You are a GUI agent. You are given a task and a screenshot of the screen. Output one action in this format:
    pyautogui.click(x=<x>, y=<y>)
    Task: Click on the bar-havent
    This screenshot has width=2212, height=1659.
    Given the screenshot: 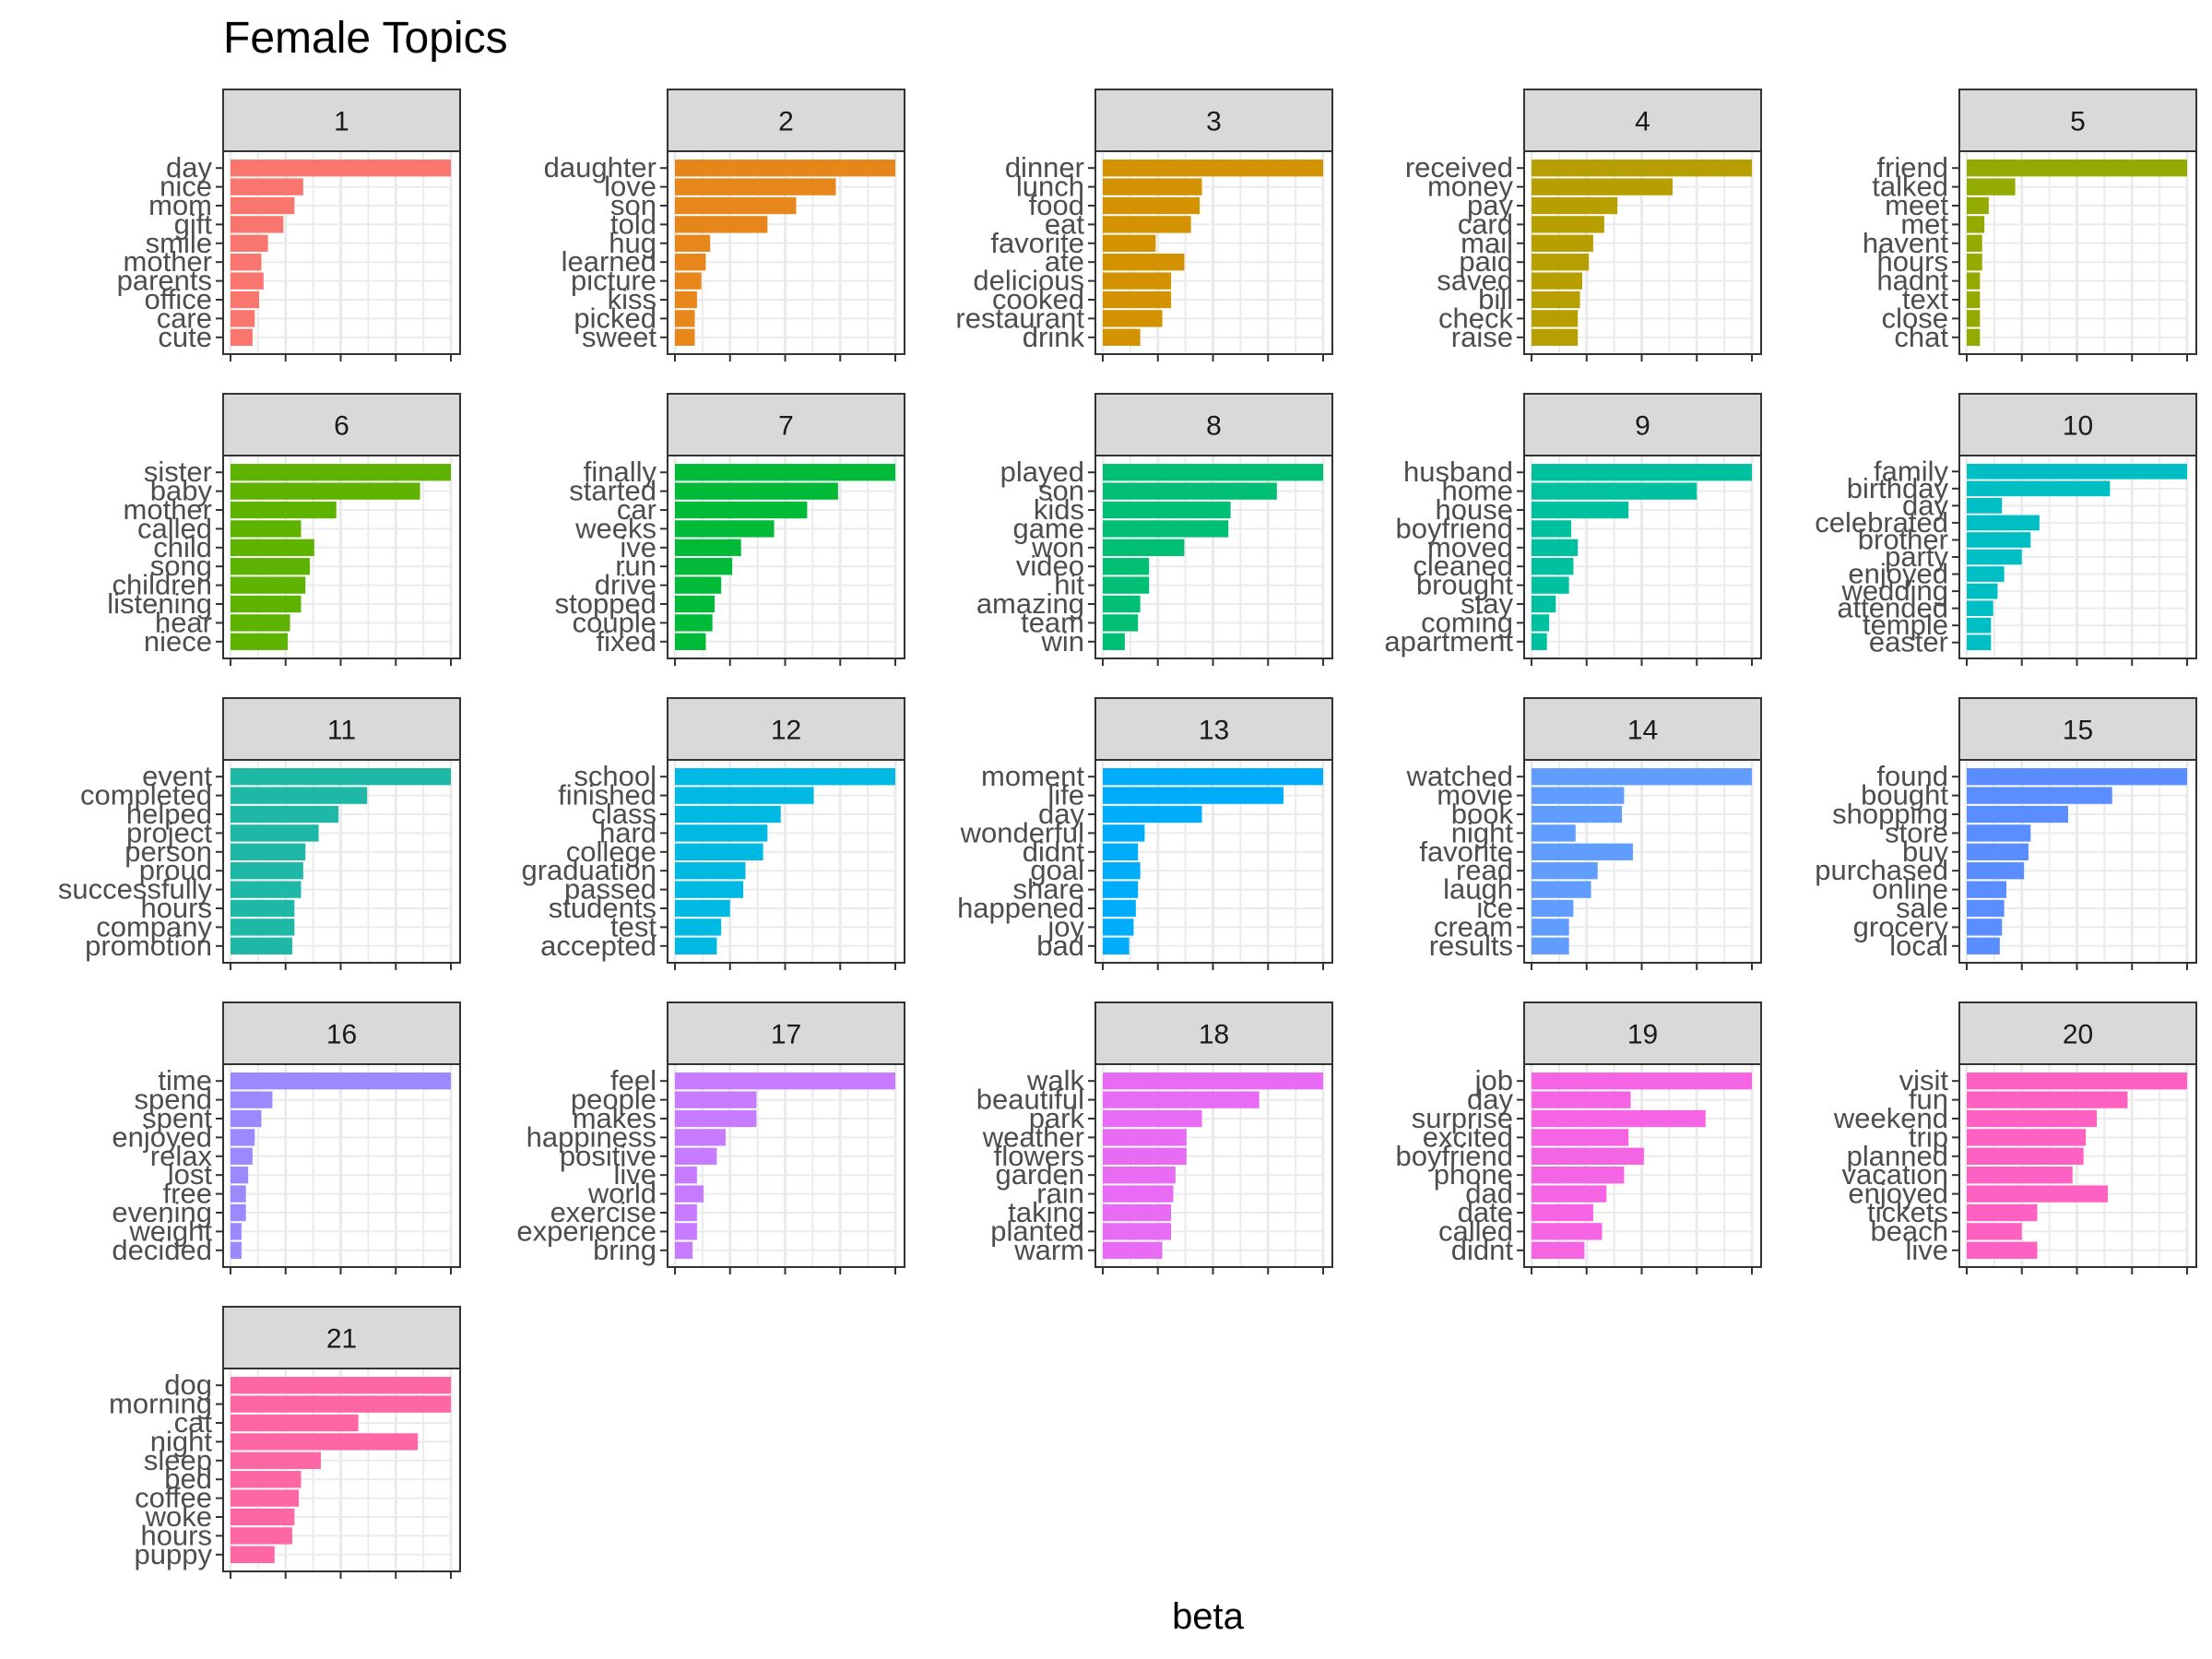 What is the action you would take?
    pyautogui.click(x=1975, y=243)
    